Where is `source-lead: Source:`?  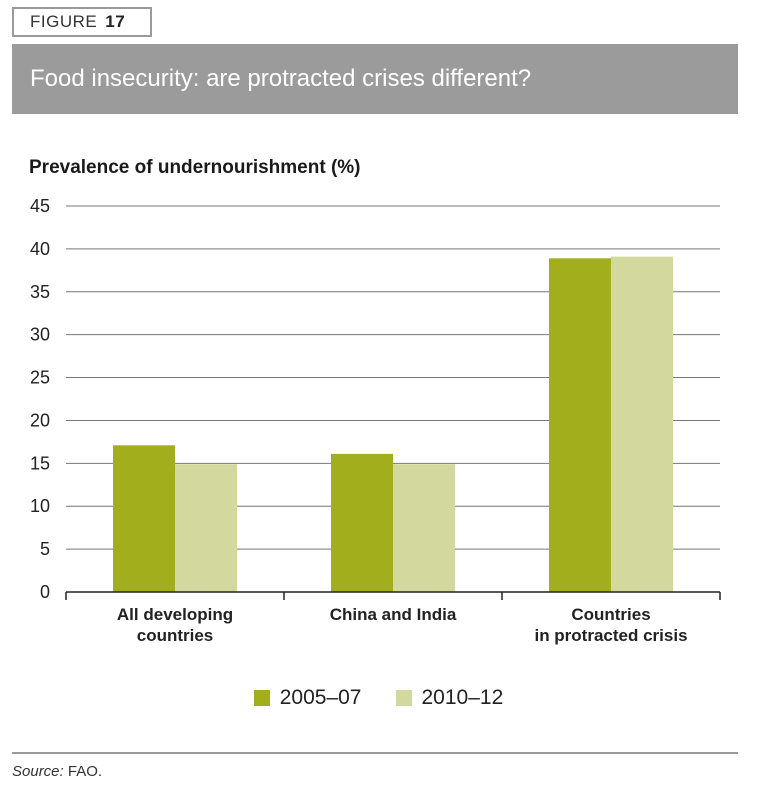
source-lead: Source: is located at coordinates (38, 771).